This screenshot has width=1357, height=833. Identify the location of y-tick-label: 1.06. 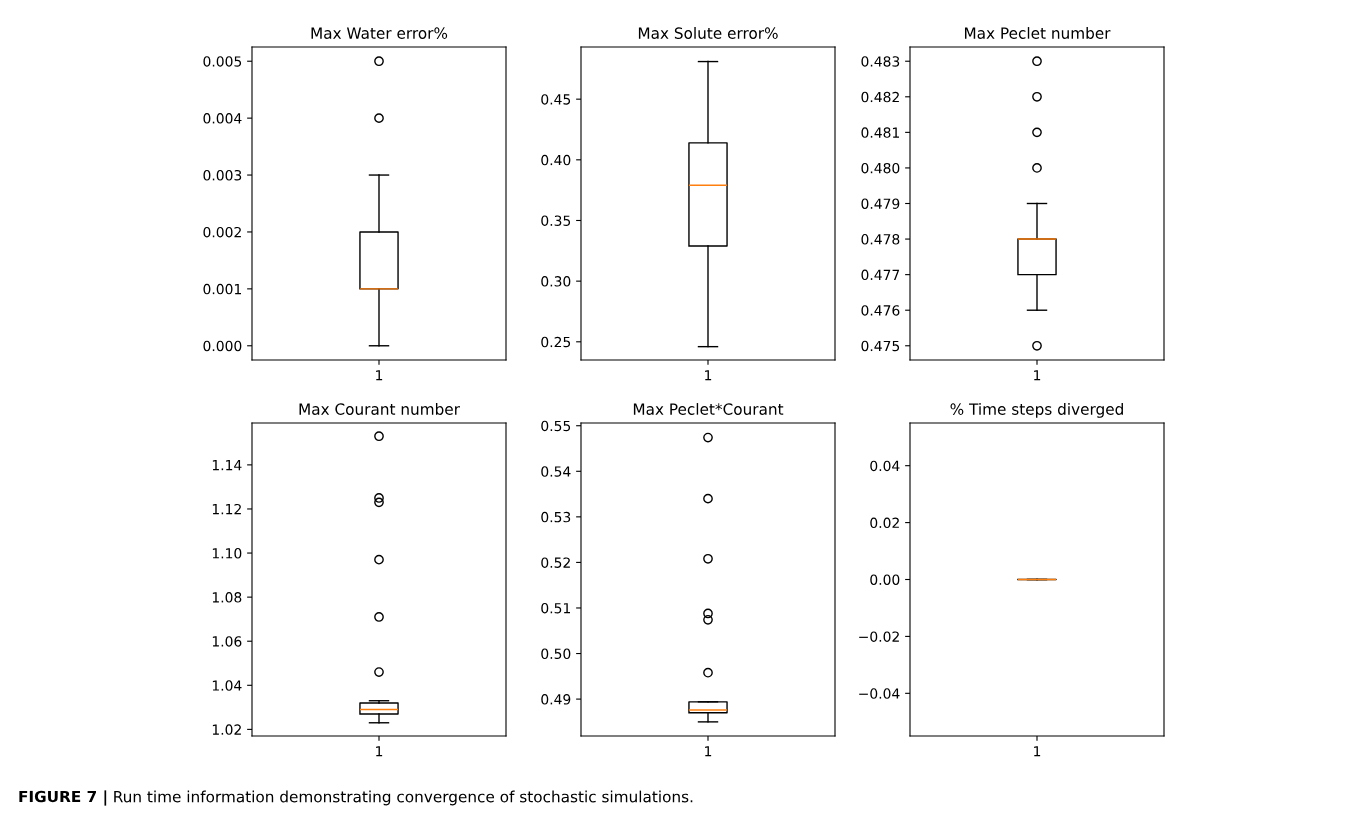
(227, 641).